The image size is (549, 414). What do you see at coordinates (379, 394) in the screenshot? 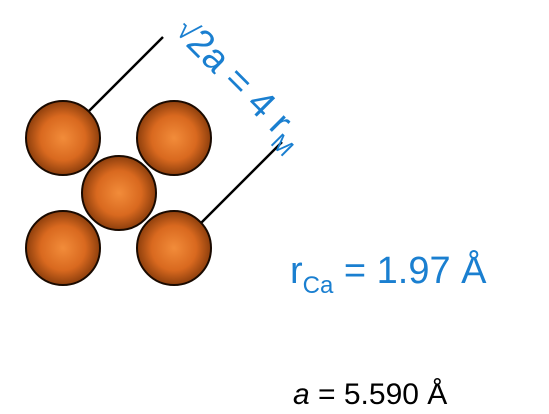
I see `lattice-value: = 5.590 Å` at bounding box center [379, 394].